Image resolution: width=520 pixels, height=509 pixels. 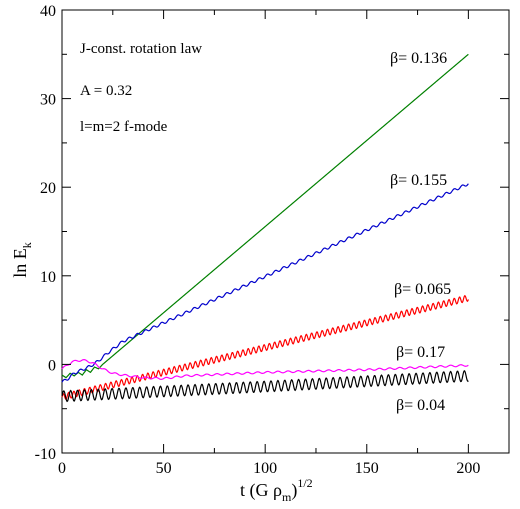 I want to click on x-axis-title: t (G ρm)1/2, so click(x=276, y=490).